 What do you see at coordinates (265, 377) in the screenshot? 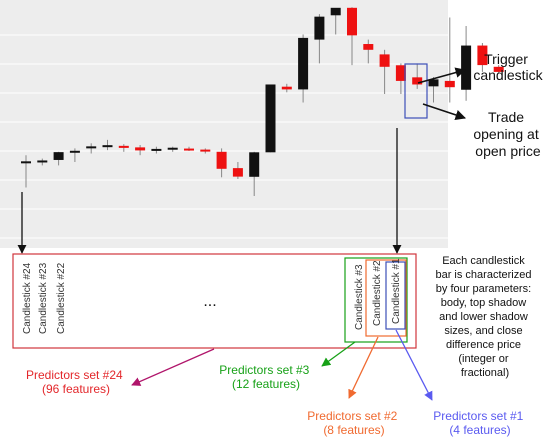
I see `predictor-set3-label: Predictors set #3 (12 features)` at bounding box center [265, 377].